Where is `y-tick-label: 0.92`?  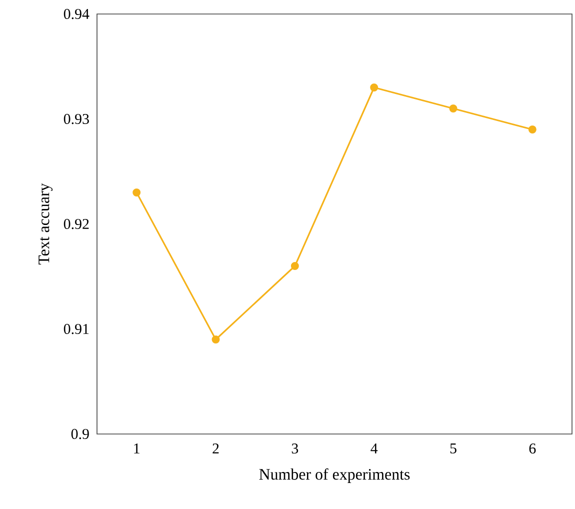
y-tick-label: 0.92 is located at coordinates (76, 224).